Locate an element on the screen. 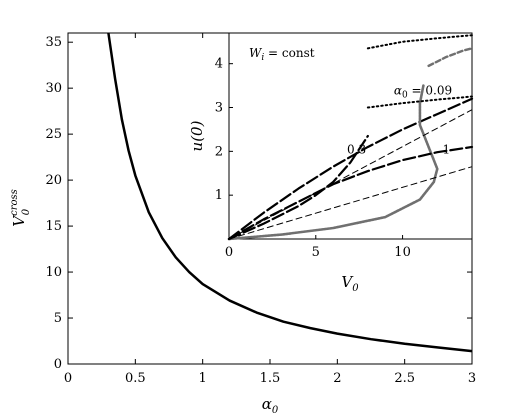 The image size is (523, 418). inset-curve-label: 0.3 is located at coordinates (356, 150).